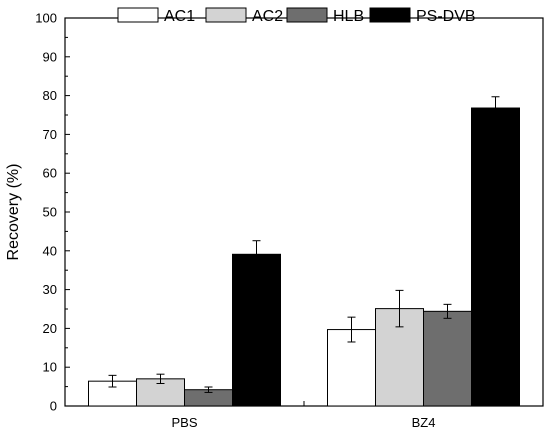  I want to click on y-tick-label: 80, so click(50, 95).